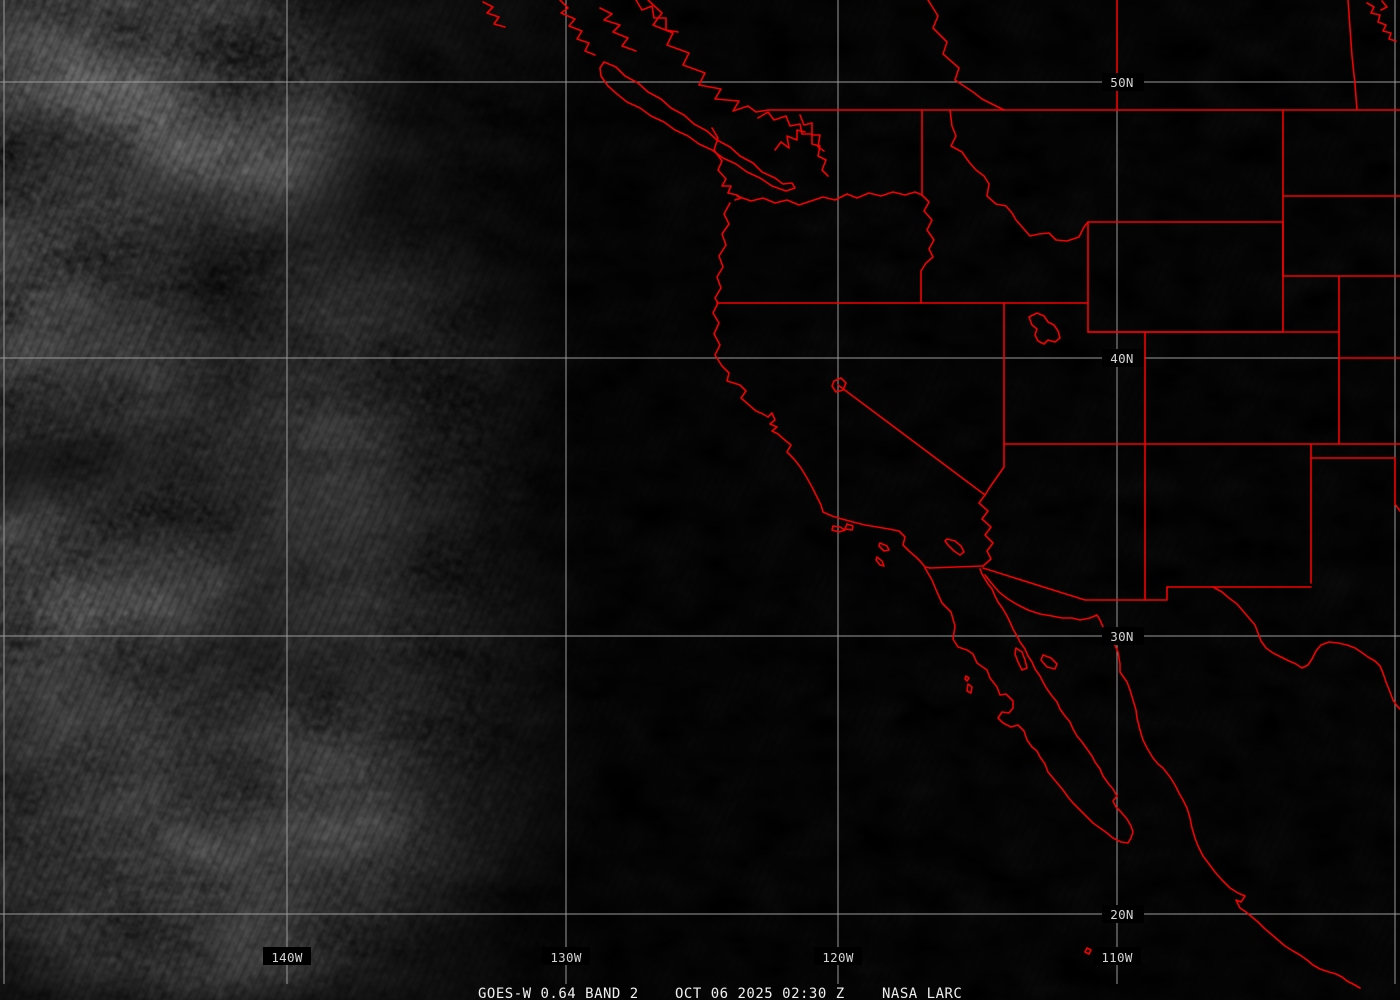  I want to click on isla-cedros, so click(968, 684).